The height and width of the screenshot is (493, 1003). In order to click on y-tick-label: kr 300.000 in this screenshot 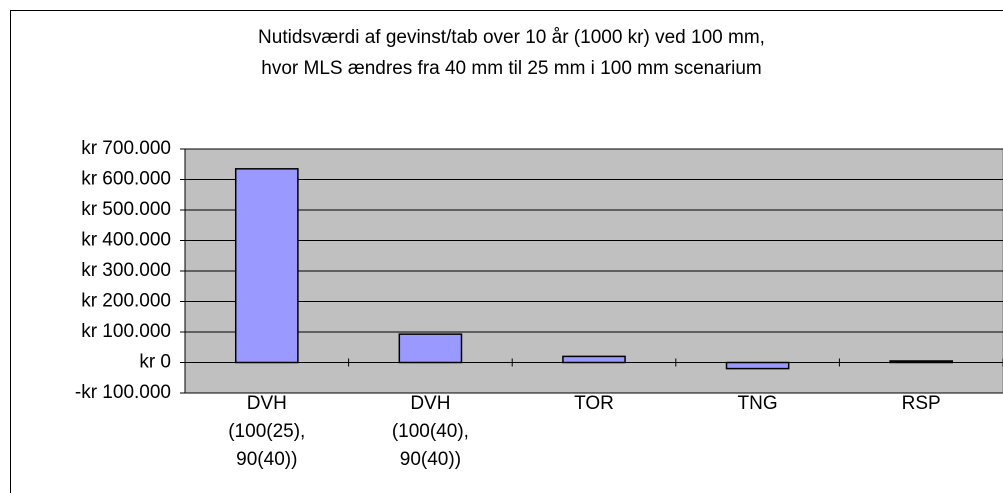, I will do `click(126, 270)`.